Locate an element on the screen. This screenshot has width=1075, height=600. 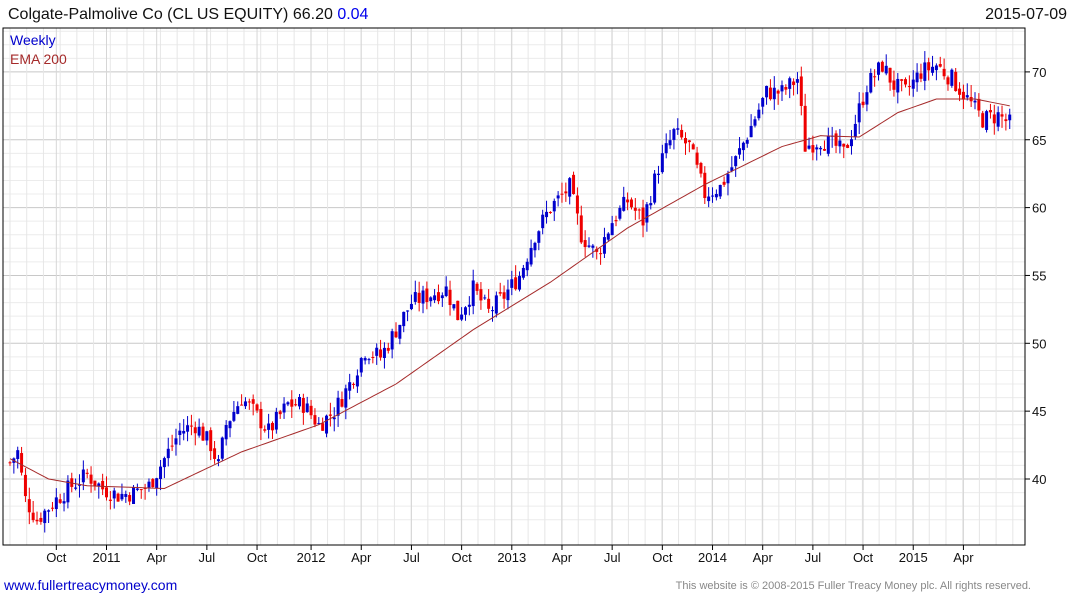
x-tick-label: 2012 is located at coordinates (311, 557).